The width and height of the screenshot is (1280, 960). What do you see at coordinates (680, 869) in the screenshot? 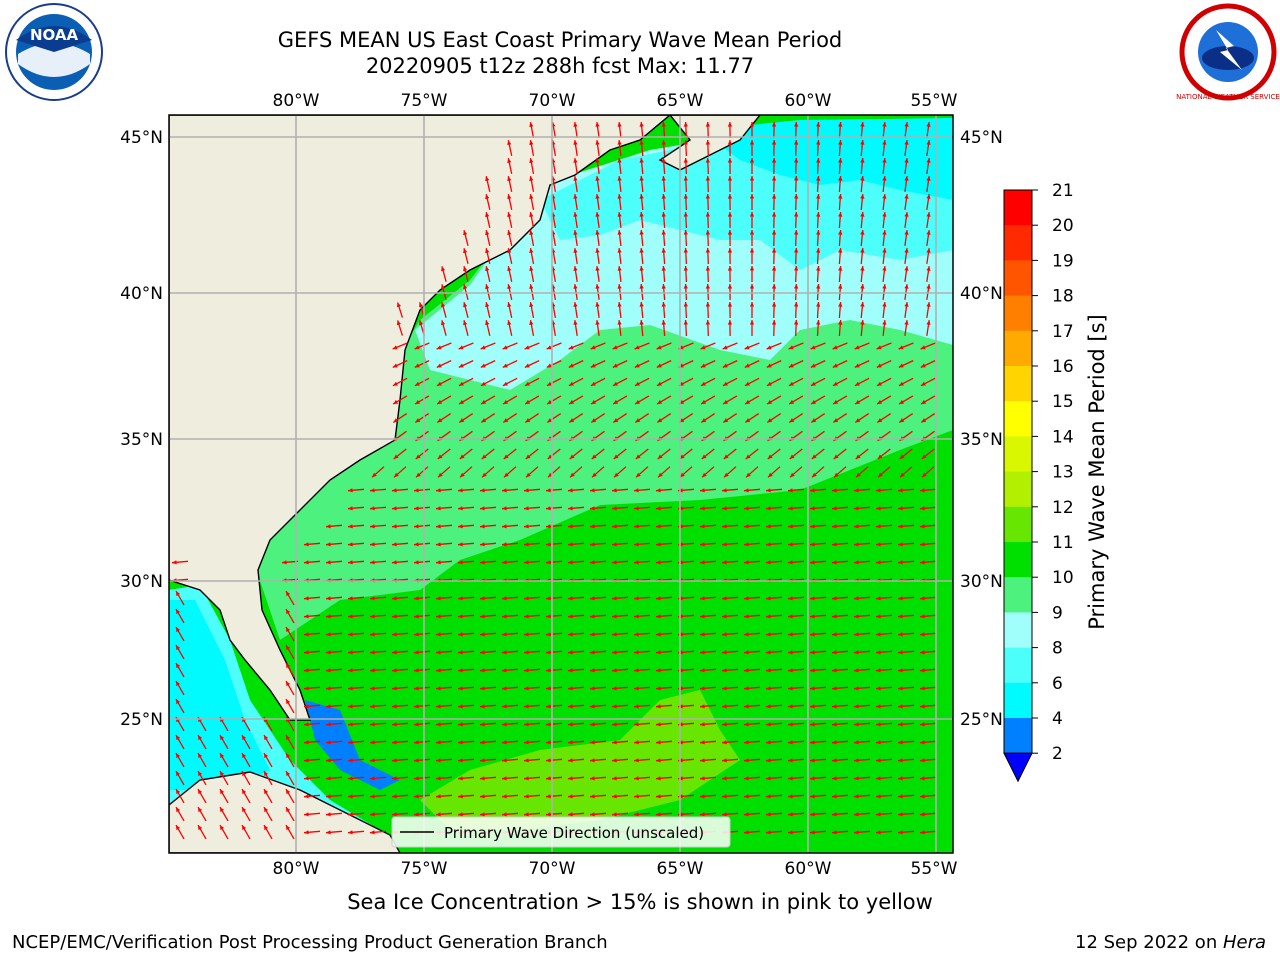
I see `lon-tick-bottom: 65°W` at bounding box center [680, 869].